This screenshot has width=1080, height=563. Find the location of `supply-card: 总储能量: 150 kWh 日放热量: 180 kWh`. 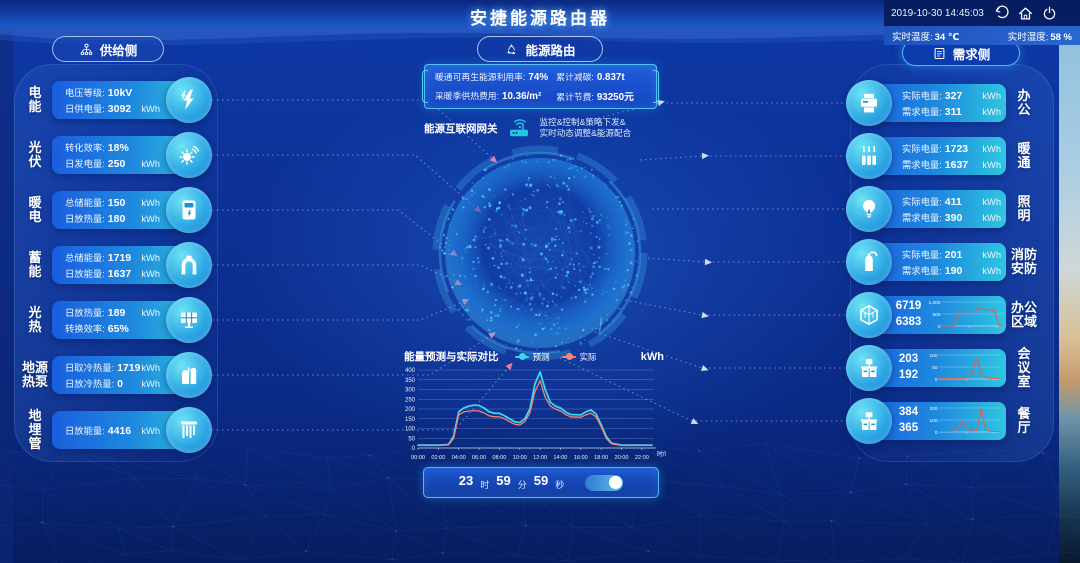

supply-card: 总储能量: 150 kWh 日放热量: 180 kWh is located at coordinates (132, 210).